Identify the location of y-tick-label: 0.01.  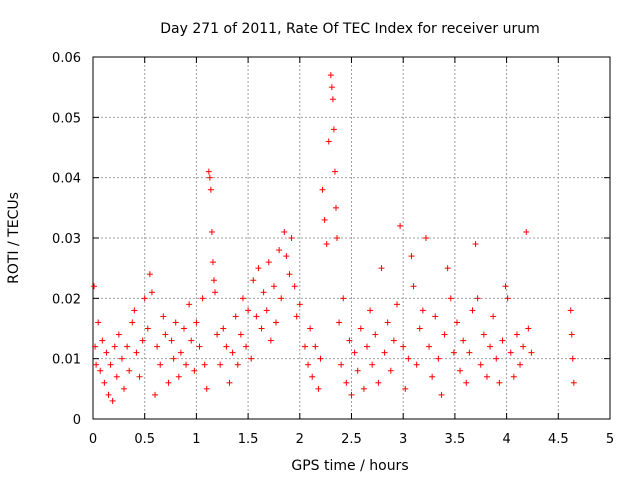
(66, 360).